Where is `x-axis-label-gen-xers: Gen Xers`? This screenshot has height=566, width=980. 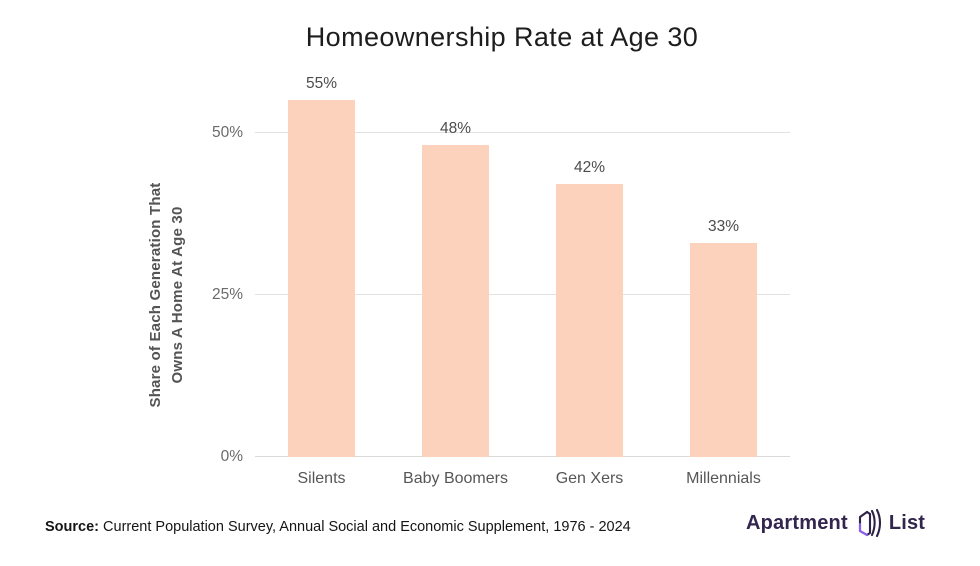 x-axis-label-gen-xers: Gen Xers is located at coordinates (589, 478).